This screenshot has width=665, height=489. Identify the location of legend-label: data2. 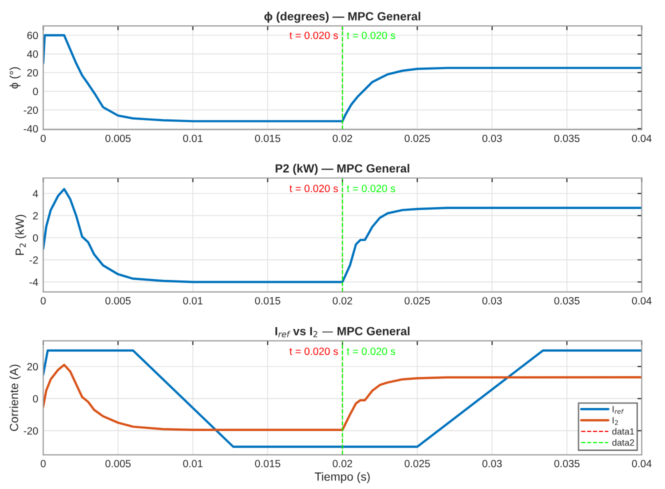
(623, 442).